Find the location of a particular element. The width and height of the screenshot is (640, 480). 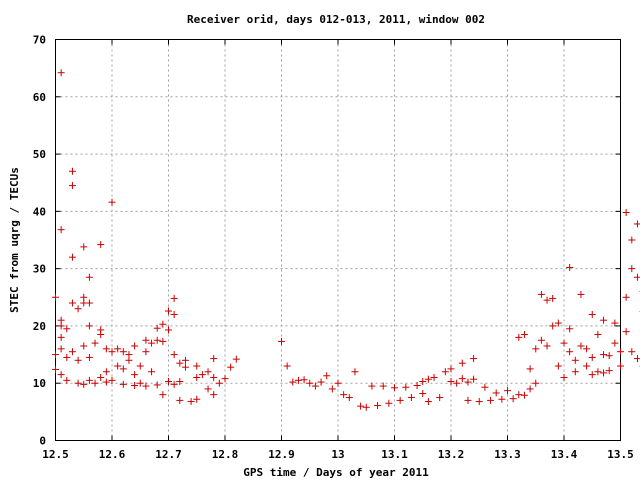

y-tick-label: 0 is located at coordinates (42, 441).